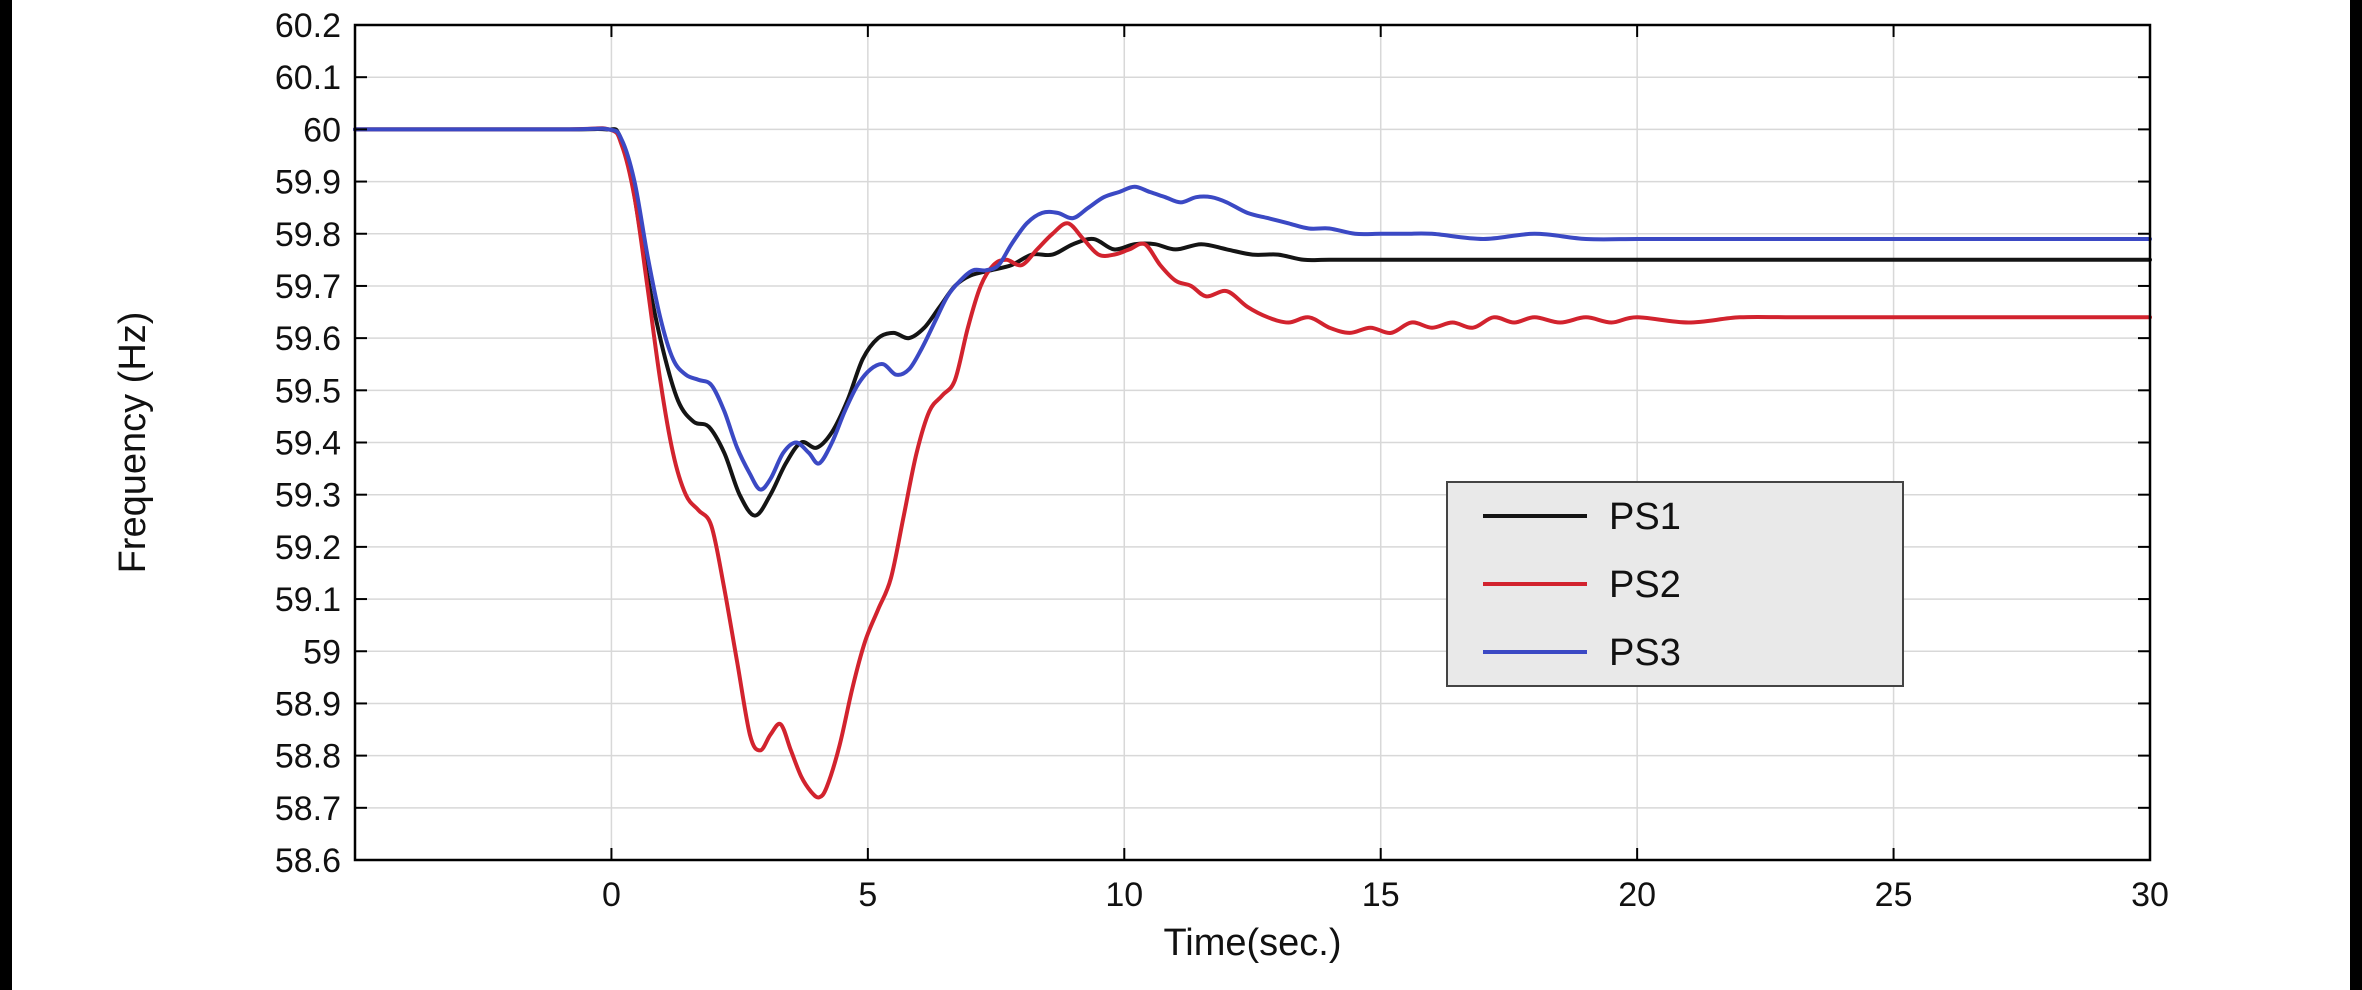 This screenshot has width=2362, height=990. I want to click on y-tick-label: 59.3, so click(308, 496).